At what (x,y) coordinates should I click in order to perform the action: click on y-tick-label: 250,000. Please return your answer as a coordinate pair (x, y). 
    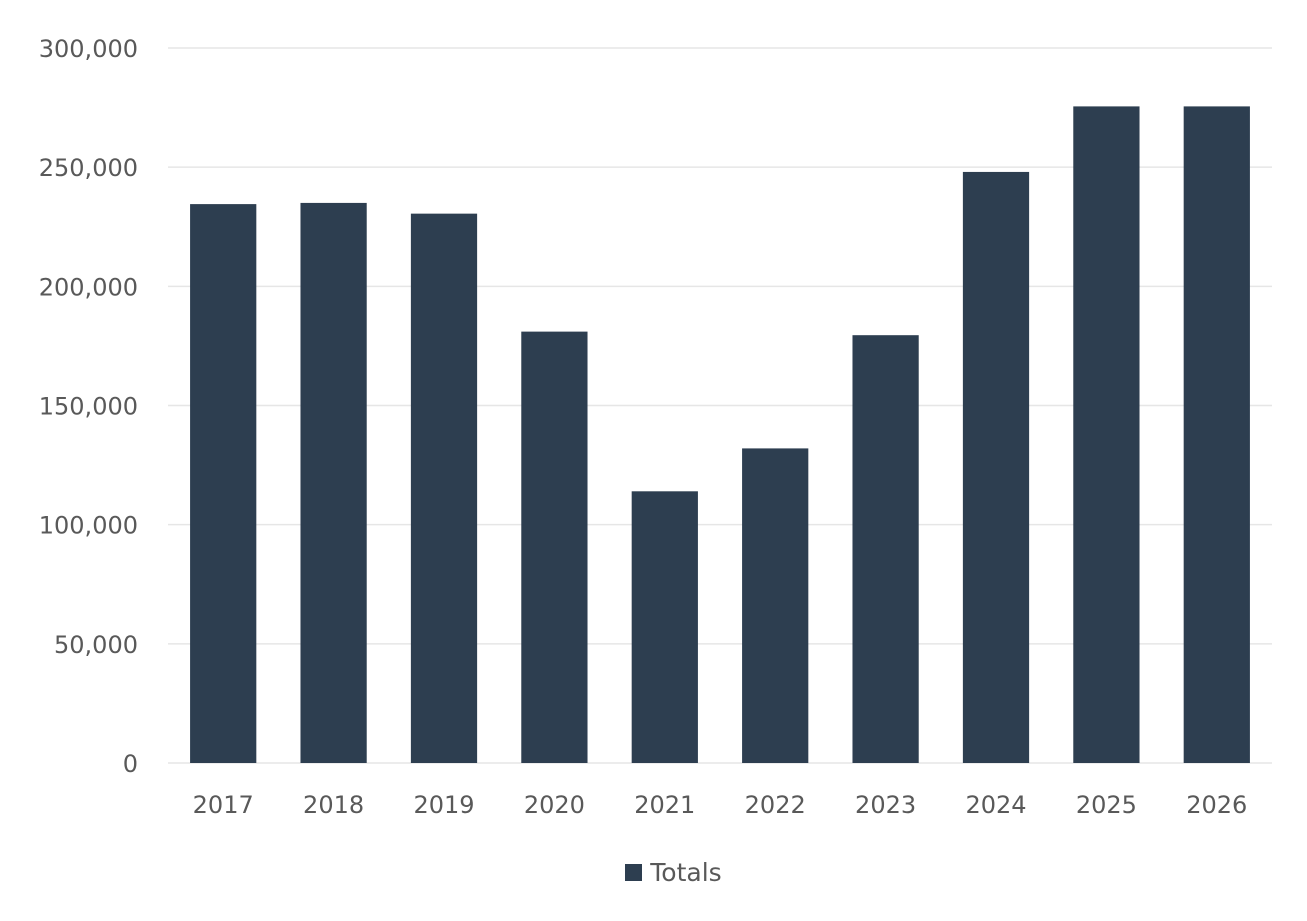
    Looking at the image, I should click on (88, 168).